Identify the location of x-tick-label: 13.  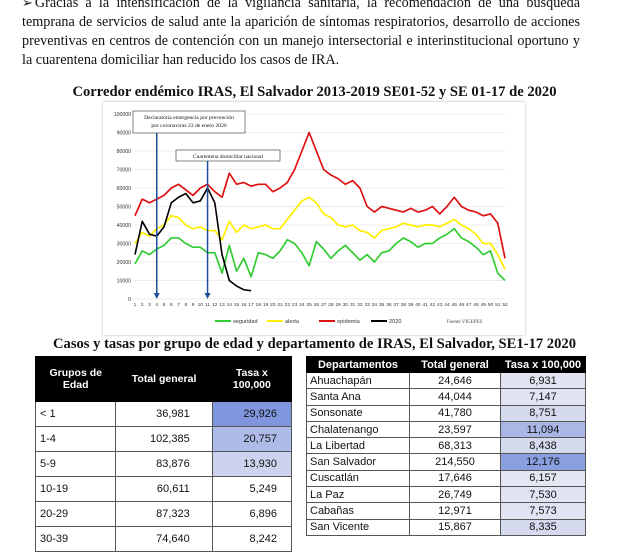
(222, 305).